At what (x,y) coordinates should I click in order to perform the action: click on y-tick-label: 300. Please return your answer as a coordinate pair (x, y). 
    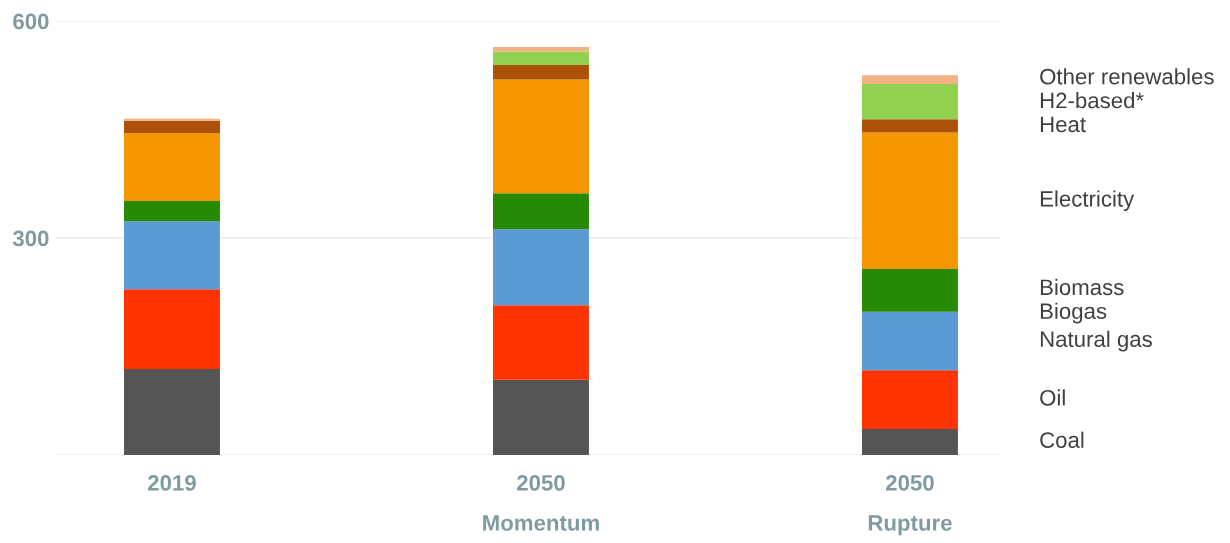
    Looking at the image, I should click on (30, 238).